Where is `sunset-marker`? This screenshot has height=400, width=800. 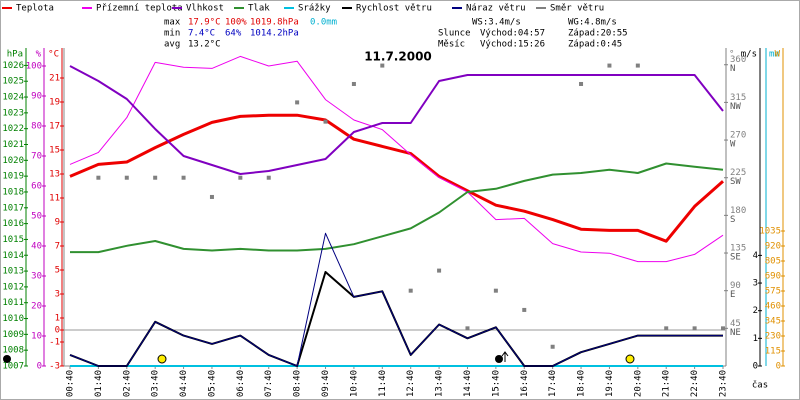 sunset-marker is located at coordinates (630, 359).